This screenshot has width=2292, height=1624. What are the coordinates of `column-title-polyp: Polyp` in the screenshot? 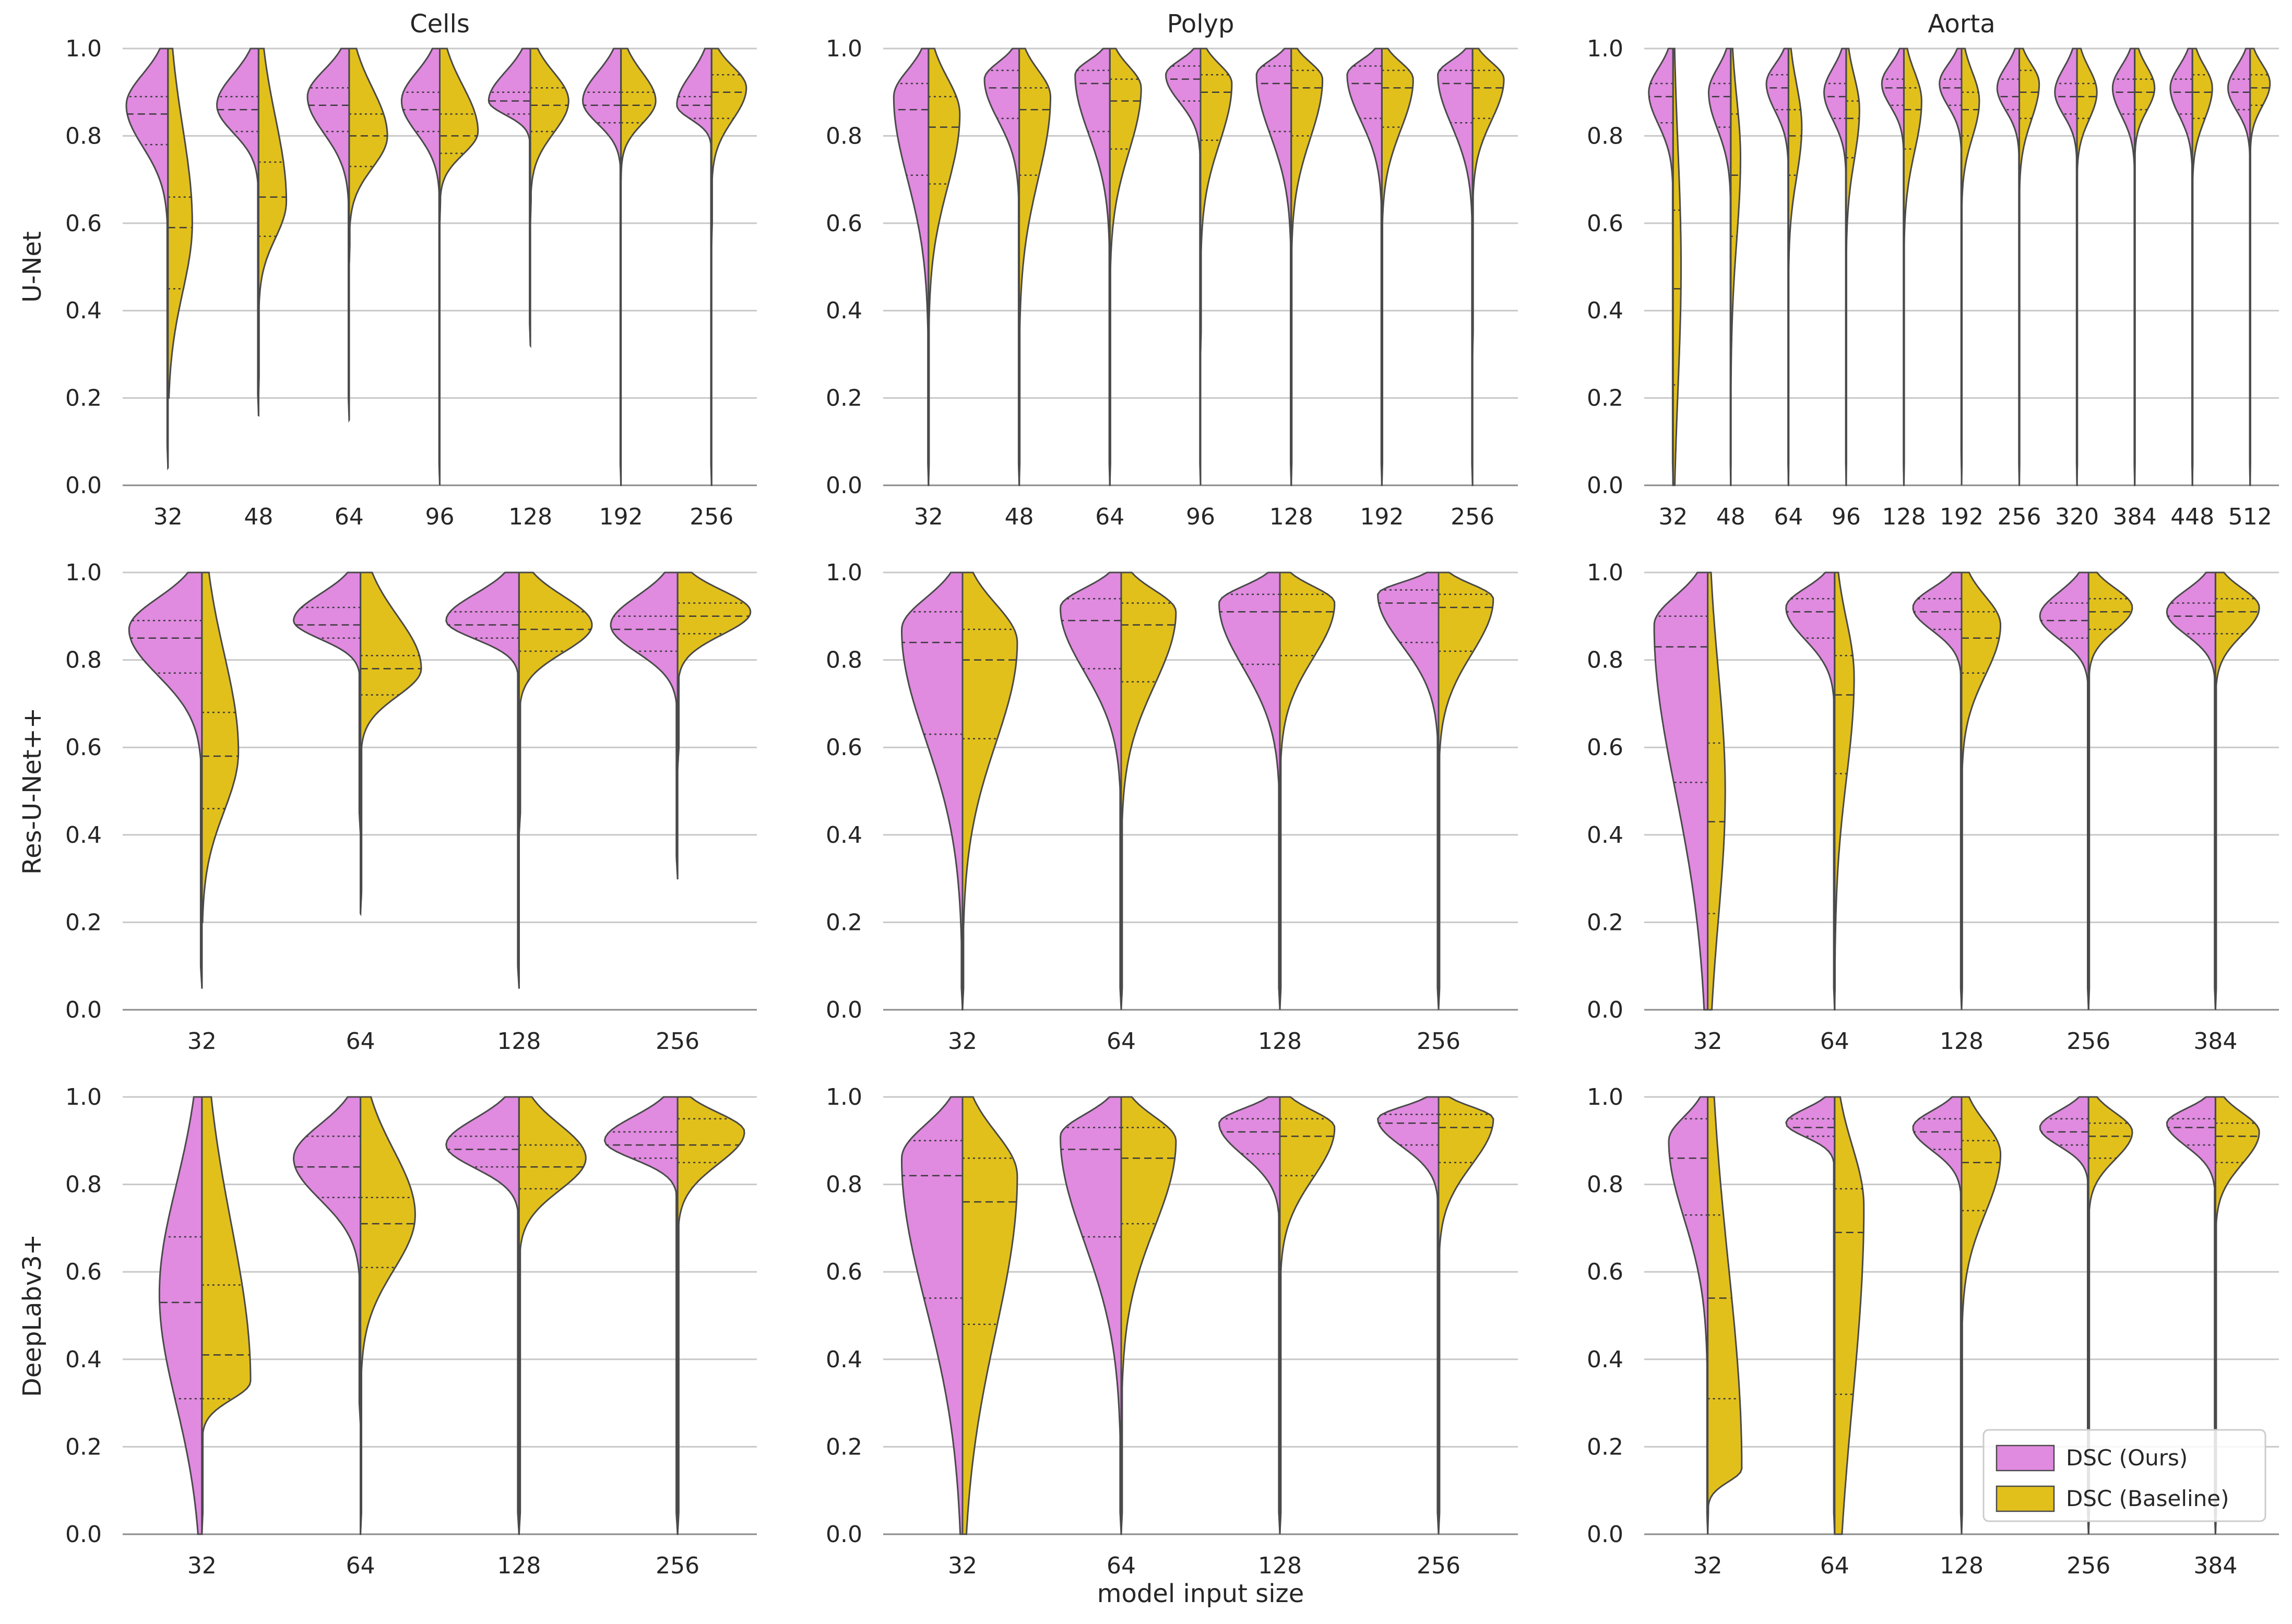 It's located at (1200, 24).